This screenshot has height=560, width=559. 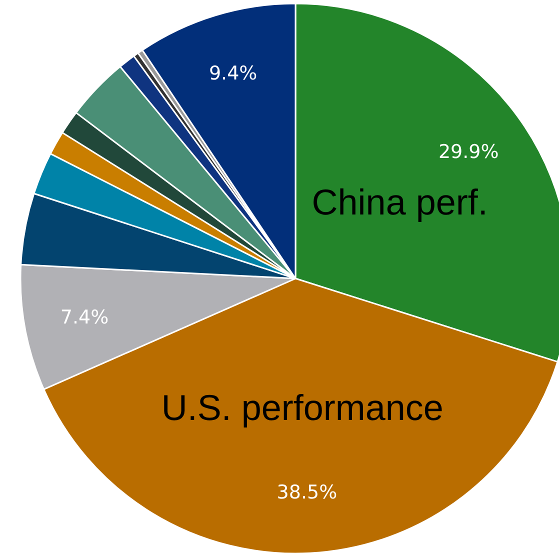 I want to click on data-label: 38.5%, so click(x=307, y=493).